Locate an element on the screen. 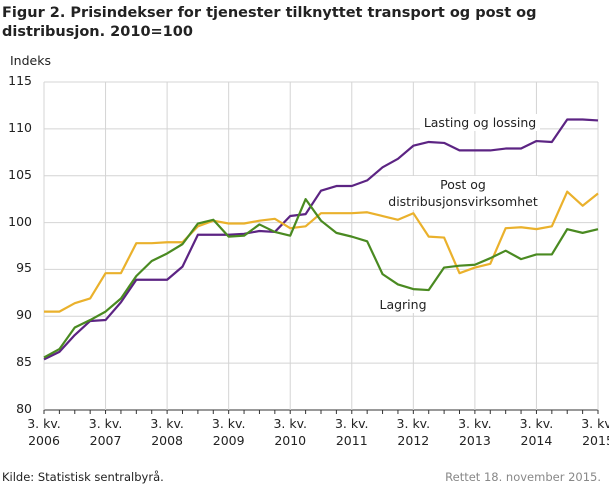 The image size is (609, 488). series-label: Post og distribusjonsvirksomhet is located at coordinates (463, 193).